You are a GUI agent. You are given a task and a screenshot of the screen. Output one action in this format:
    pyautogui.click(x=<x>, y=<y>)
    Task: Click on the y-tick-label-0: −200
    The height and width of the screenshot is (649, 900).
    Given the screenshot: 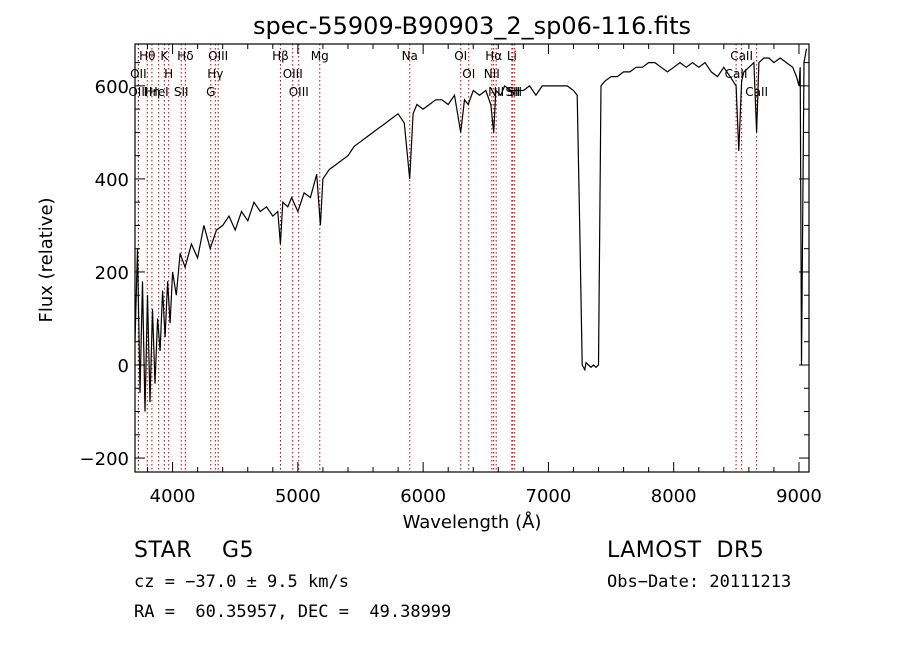 What is the action you would take?
    pyautogui.click(x=104, y=459)
    